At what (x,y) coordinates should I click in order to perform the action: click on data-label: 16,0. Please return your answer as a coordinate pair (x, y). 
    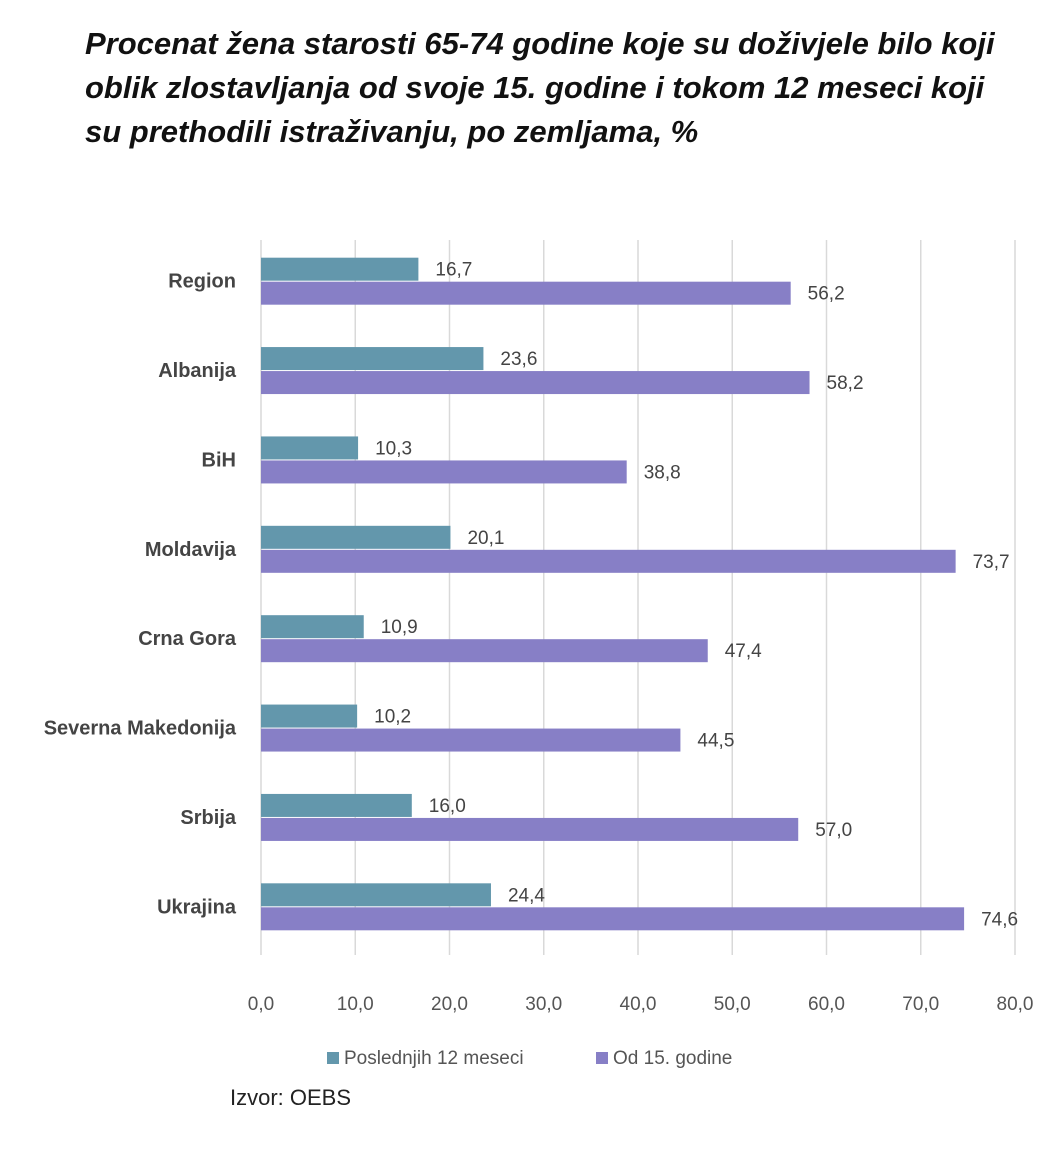
    Looking at the image, I should click on (447, 806).